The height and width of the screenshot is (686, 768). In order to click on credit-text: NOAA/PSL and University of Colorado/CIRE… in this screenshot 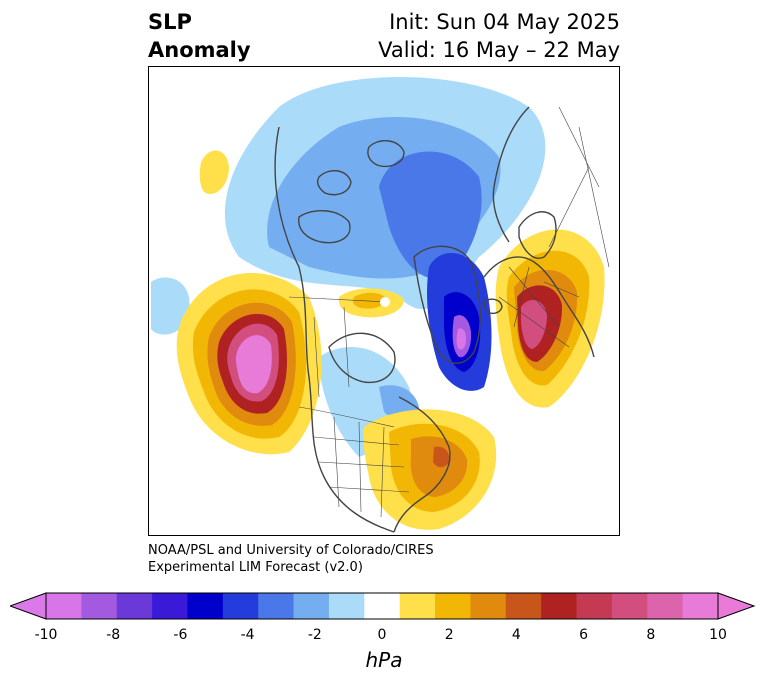, I will do `click(291, 559)`.